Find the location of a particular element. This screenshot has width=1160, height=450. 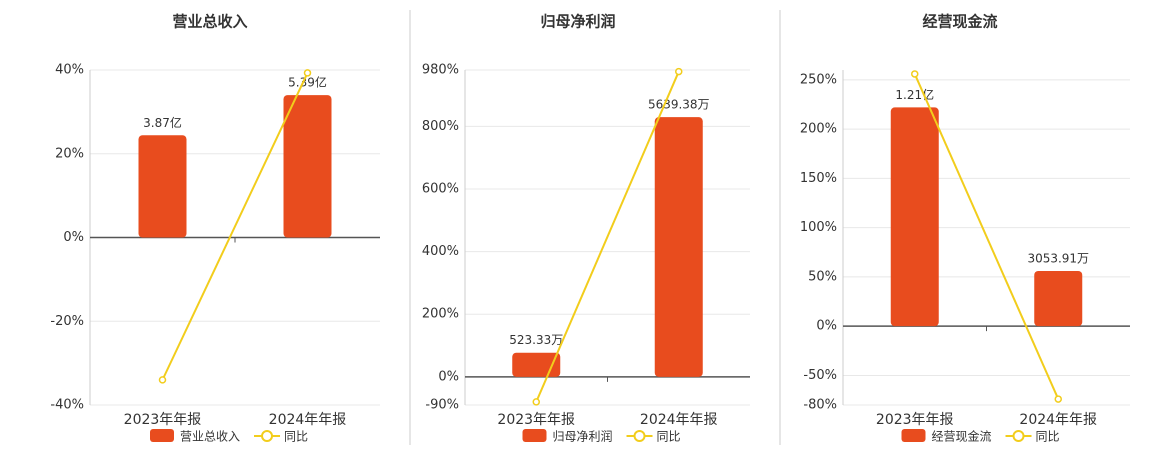

y-tick-label: 980% is located at coordinates (440, 70).